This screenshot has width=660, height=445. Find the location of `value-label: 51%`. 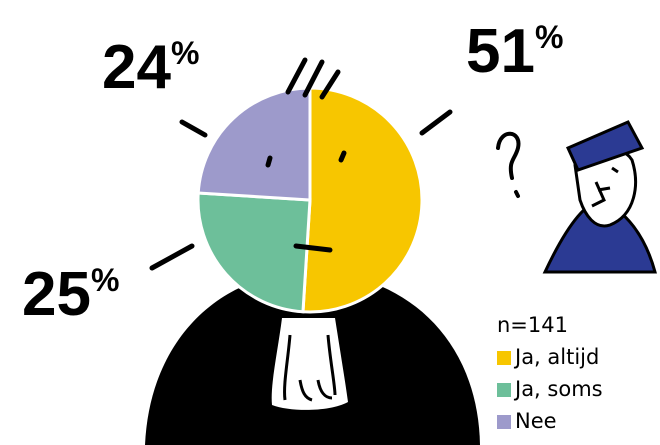

value-label: 51% is located at coordinates (514, 51).